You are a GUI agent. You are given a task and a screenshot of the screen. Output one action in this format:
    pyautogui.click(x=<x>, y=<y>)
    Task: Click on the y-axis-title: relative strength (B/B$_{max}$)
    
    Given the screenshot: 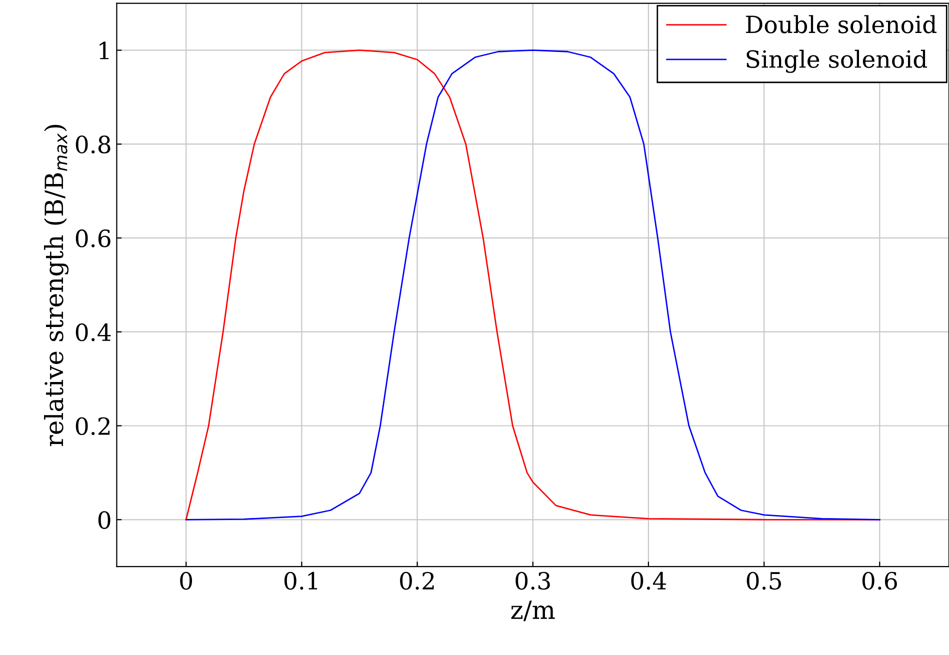 What is the action you would take?
    pyautogui.click(x=56, y=285)
    